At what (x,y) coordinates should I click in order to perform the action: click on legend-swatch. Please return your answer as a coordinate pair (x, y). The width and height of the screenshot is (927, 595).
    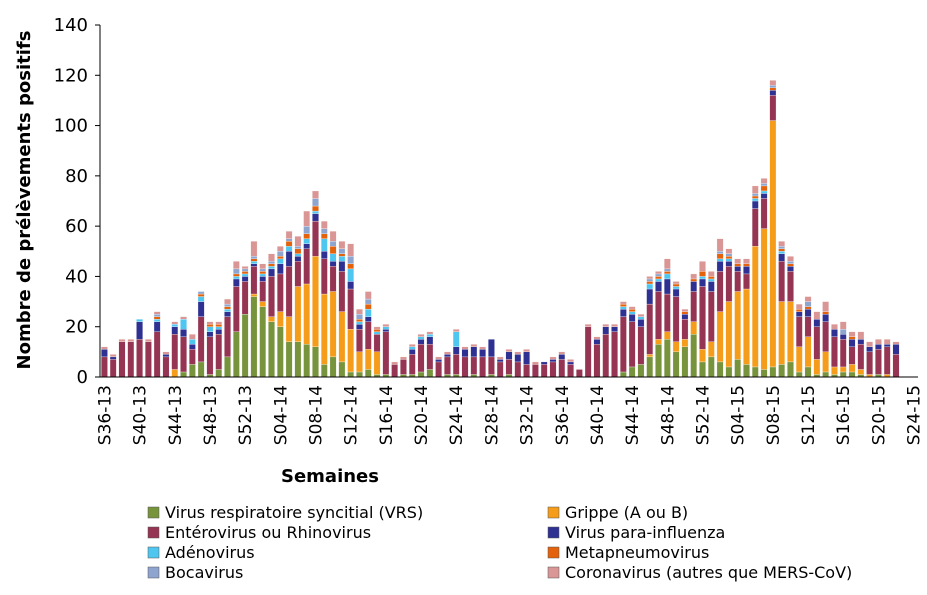
    Looking at the image, I should click on (153, 512).